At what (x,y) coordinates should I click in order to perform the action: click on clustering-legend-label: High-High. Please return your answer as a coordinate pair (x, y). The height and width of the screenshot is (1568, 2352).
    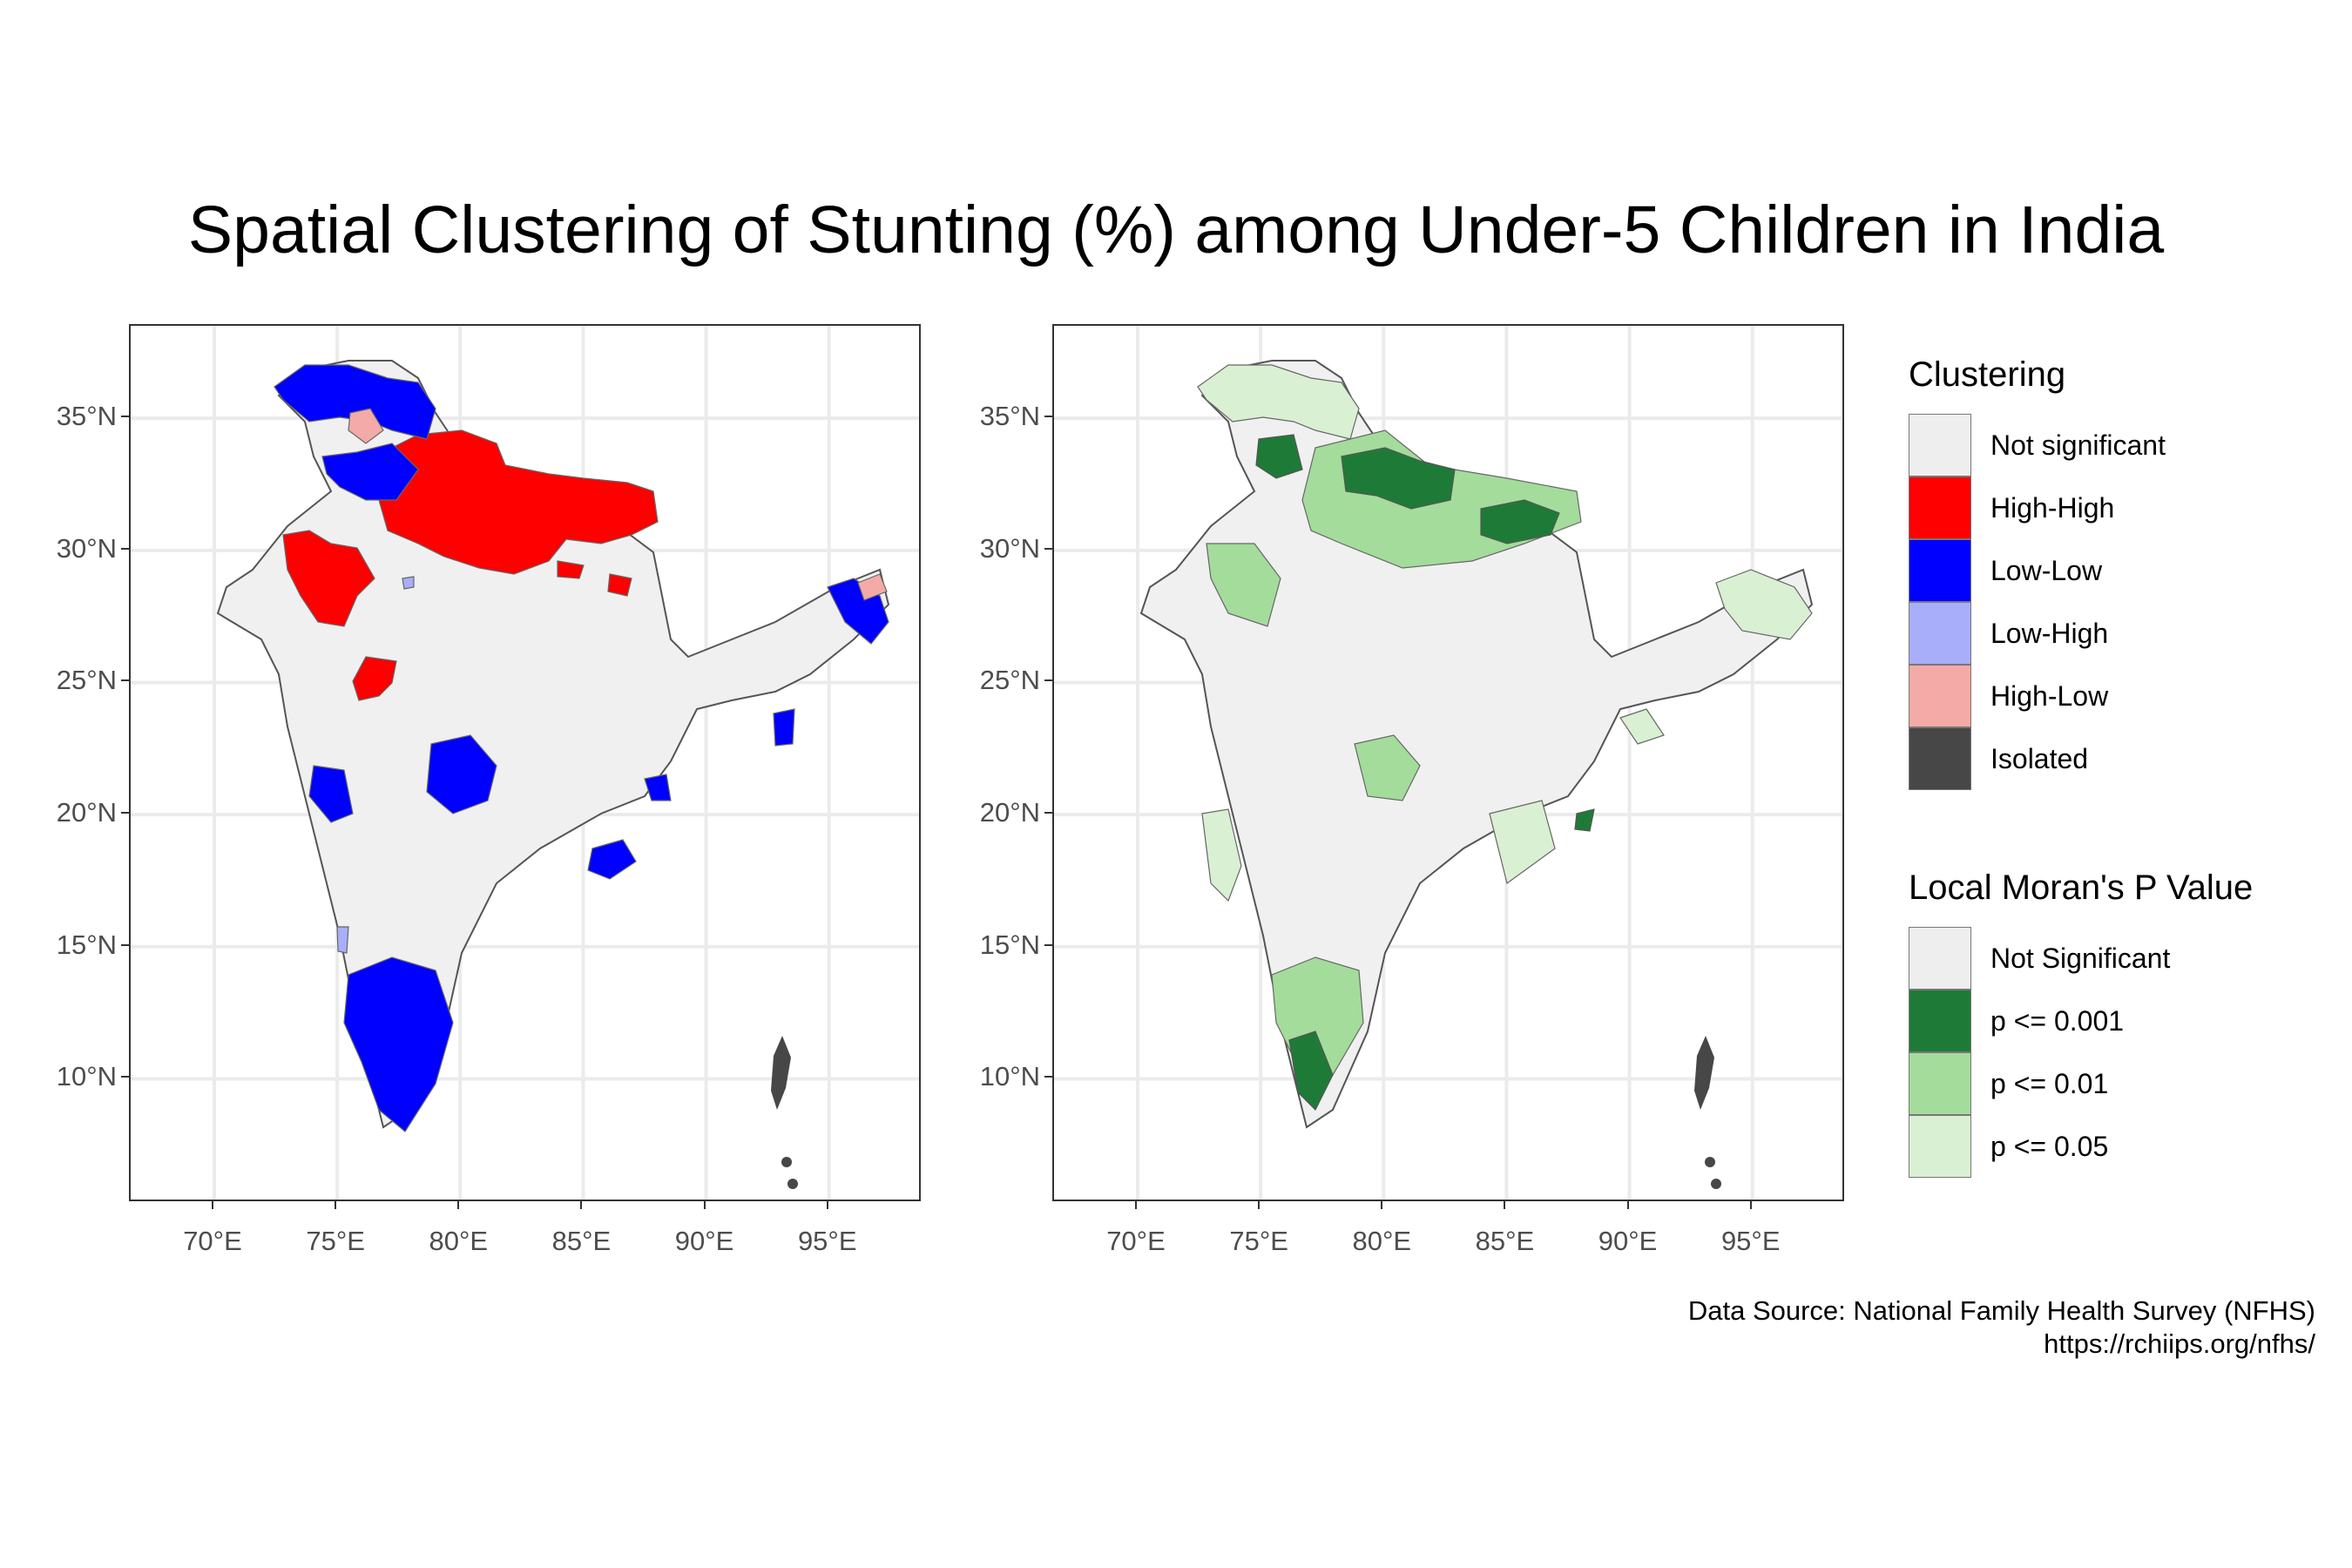
    Looking at the image, I should click on (2052, 508).